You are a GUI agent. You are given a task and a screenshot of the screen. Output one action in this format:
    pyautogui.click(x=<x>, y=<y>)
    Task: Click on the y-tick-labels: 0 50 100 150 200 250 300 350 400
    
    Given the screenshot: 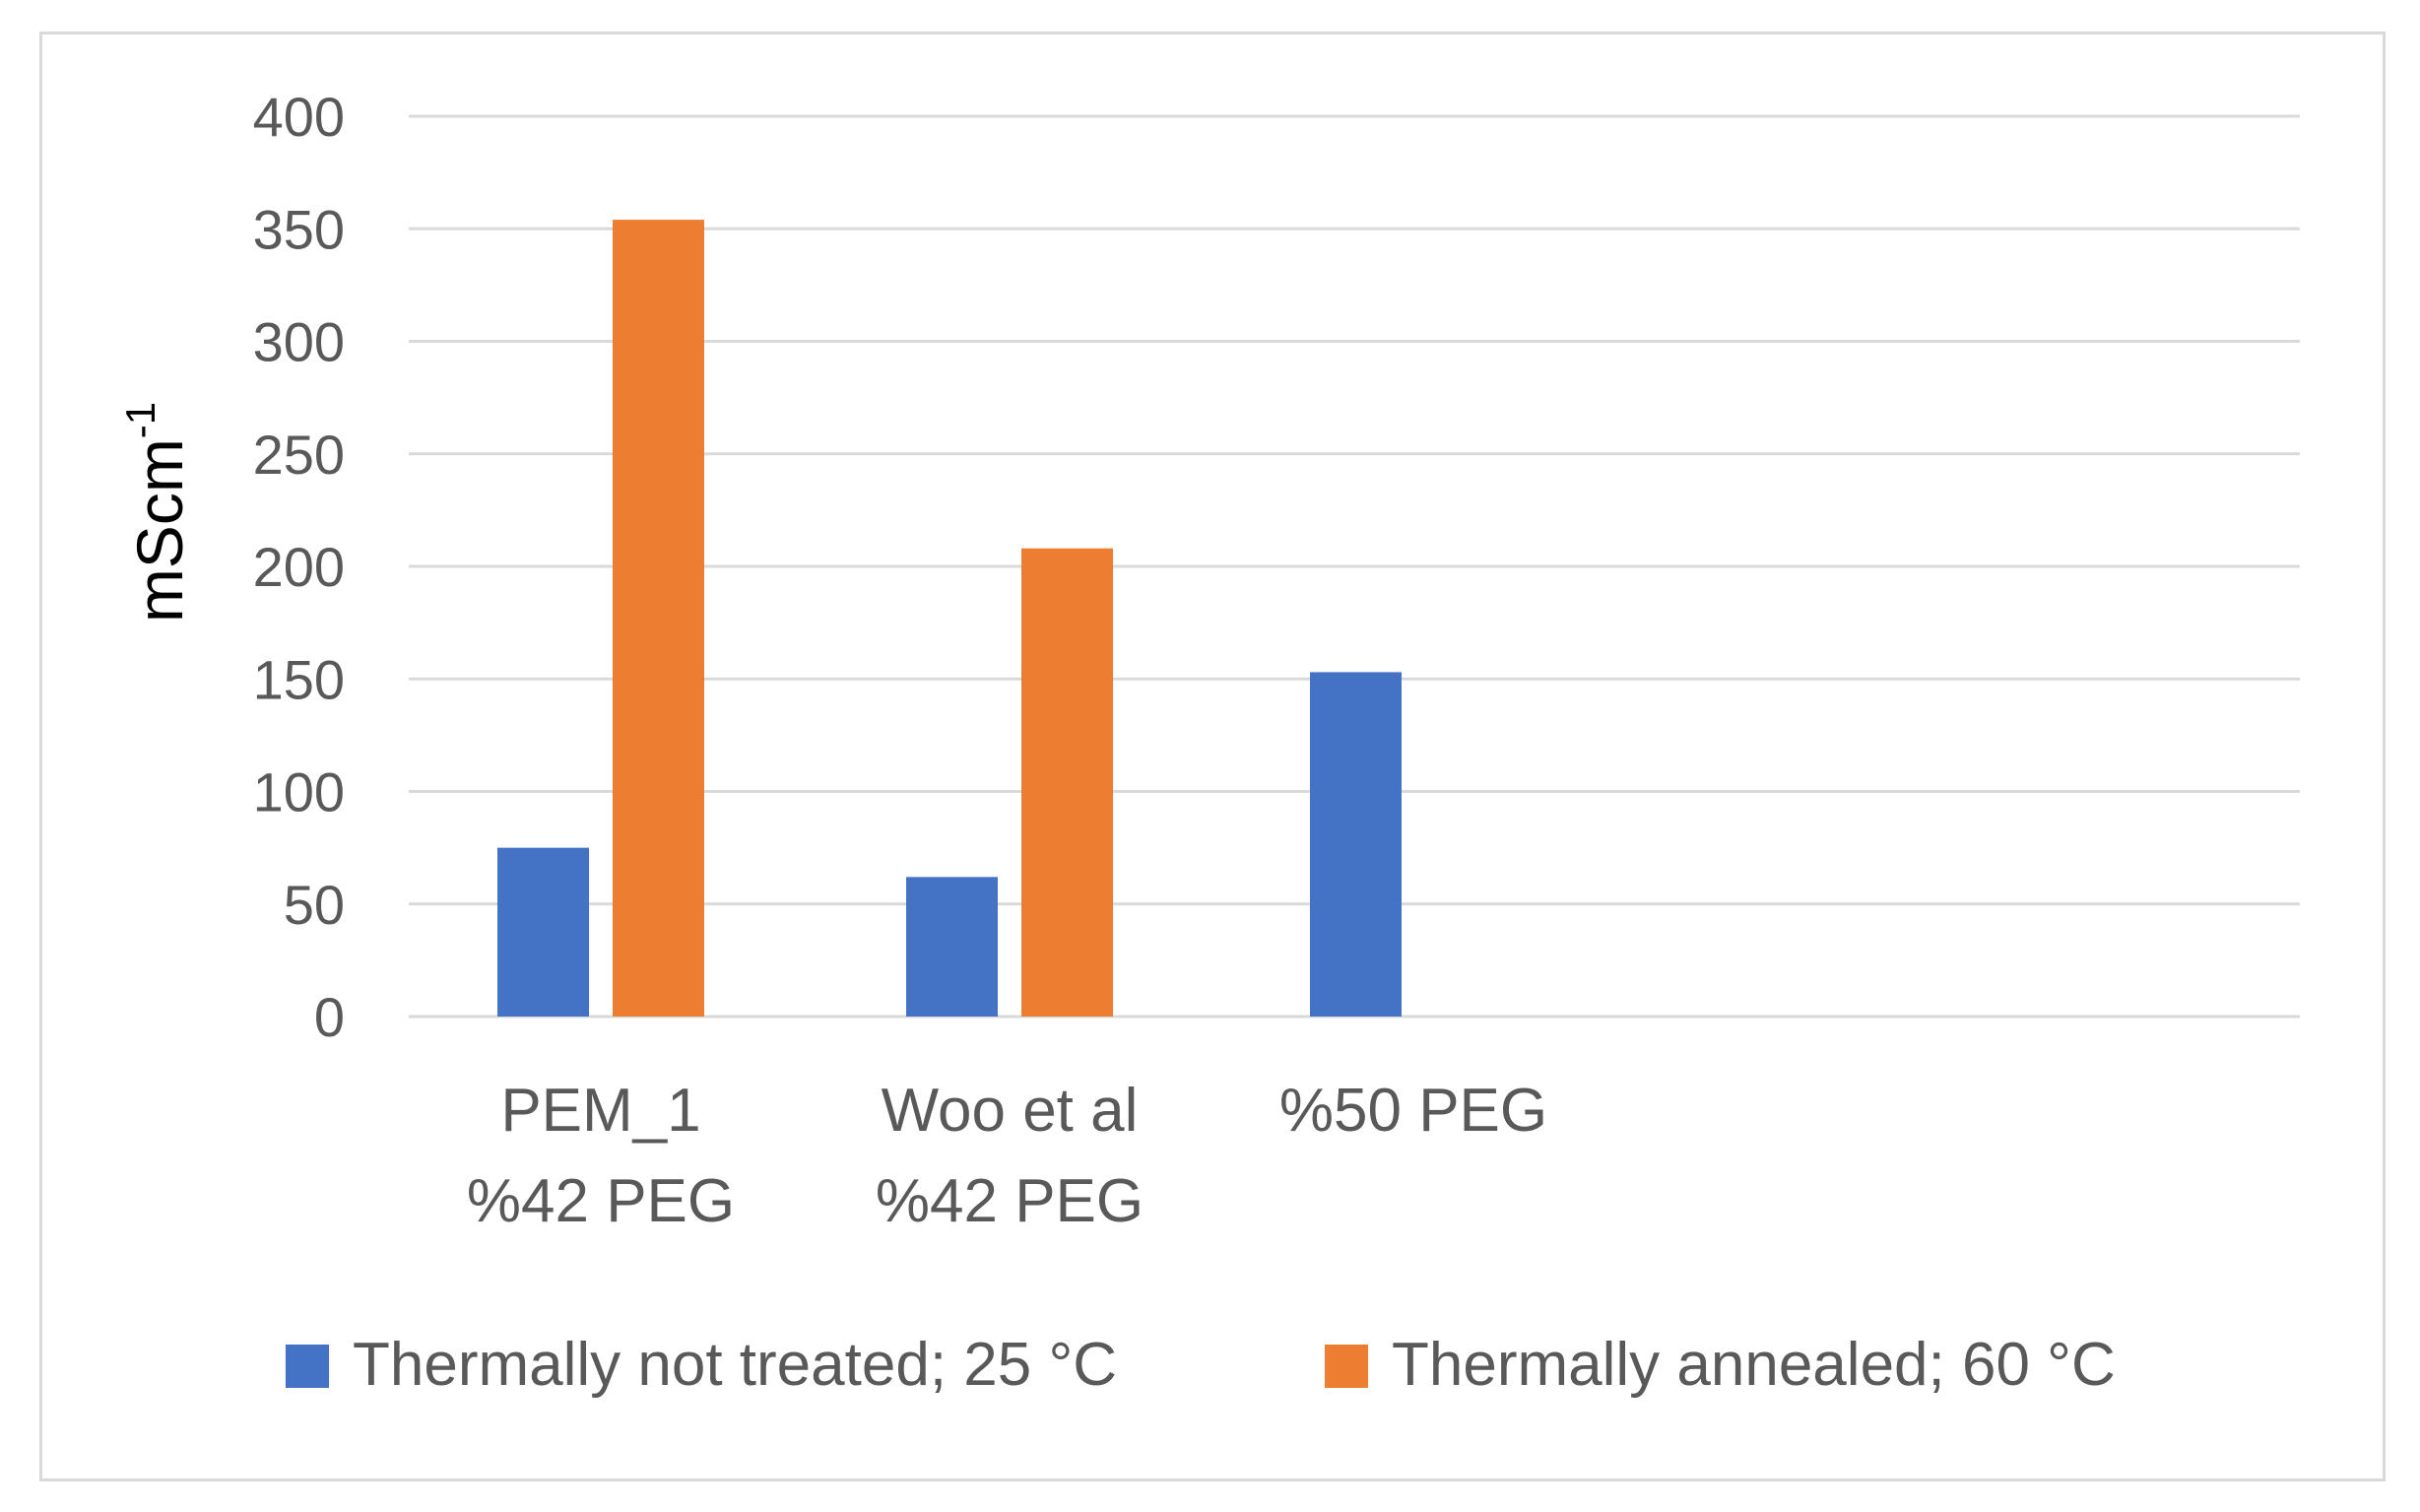 What is the action you would take?
    pyautogui.click(x=299, y=567)
    